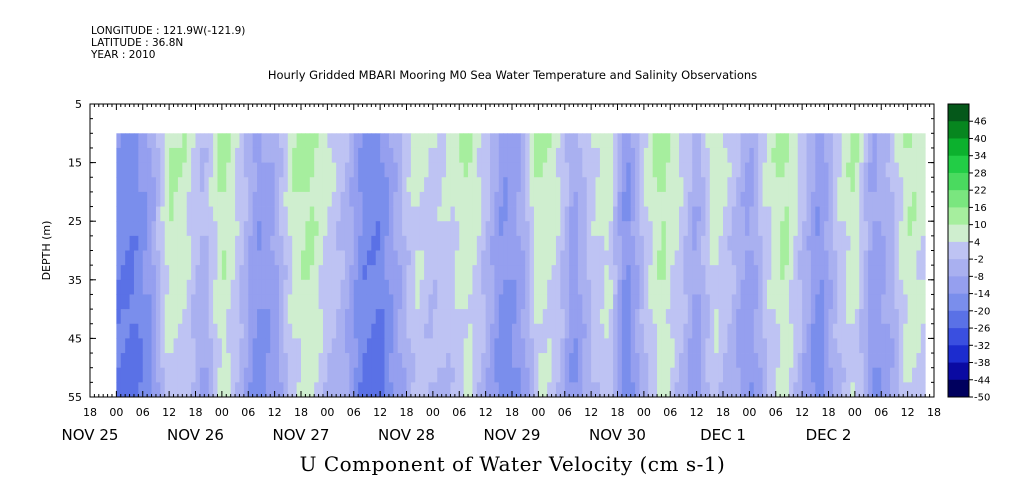 The width and height of the screenshot is (1009, 504). What do you see at coordinates (980, 208) in the screenshot?
I see `colorbar-label: 16` at bounding box center [980, 208].